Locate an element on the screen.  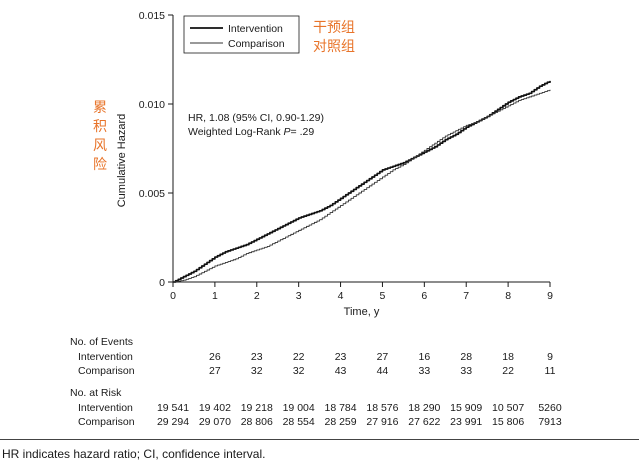
legend-box is located at coordinates (241, 34).